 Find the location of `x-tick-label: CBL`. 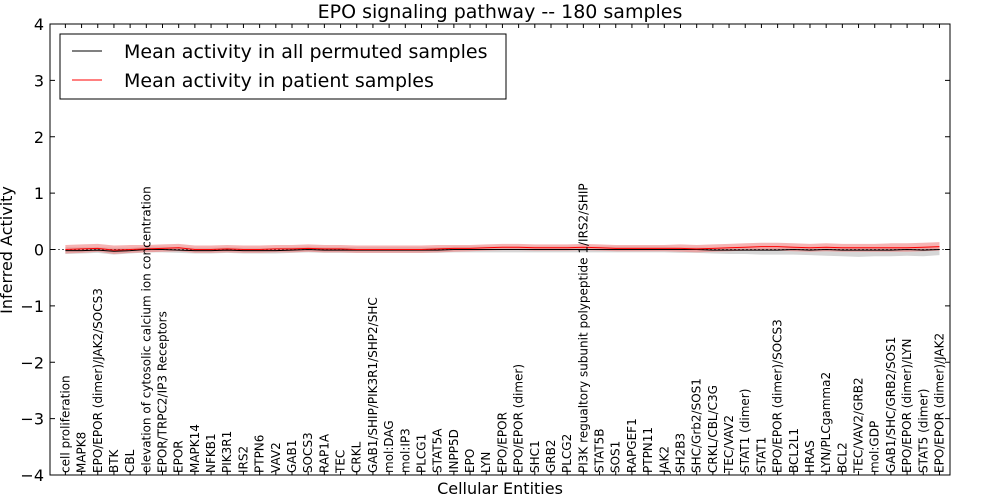

x-tick-label: CBL is located at coordinates (130, 461).